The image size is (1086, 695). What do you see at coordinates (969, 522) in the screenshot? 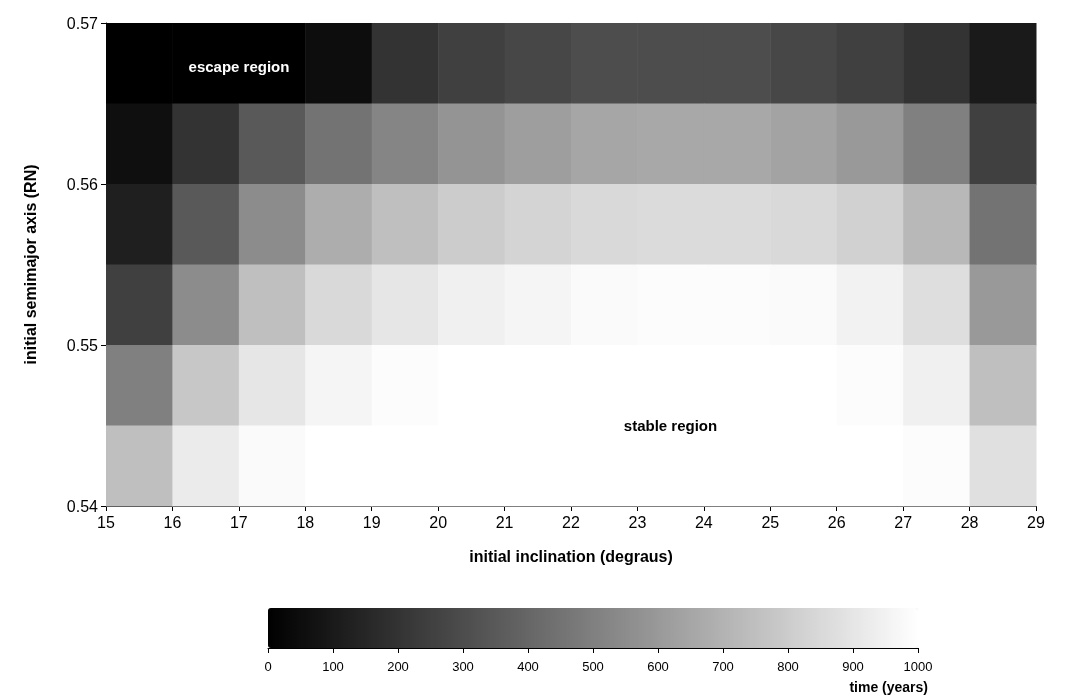
I see `x-tick-label: 28` at bounding box center [969, 522].